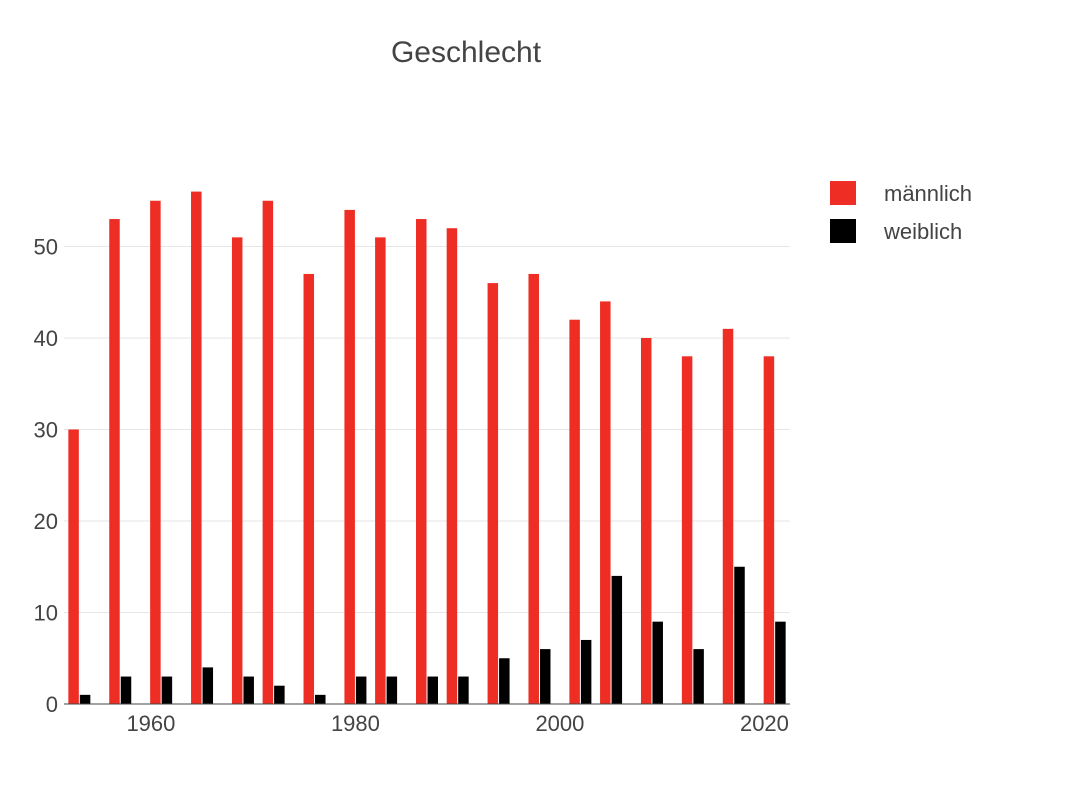 Image resolution: width=1084 pixels, height=786 pixels. I want to click on y-tick-label: 40, so click(46, 338).